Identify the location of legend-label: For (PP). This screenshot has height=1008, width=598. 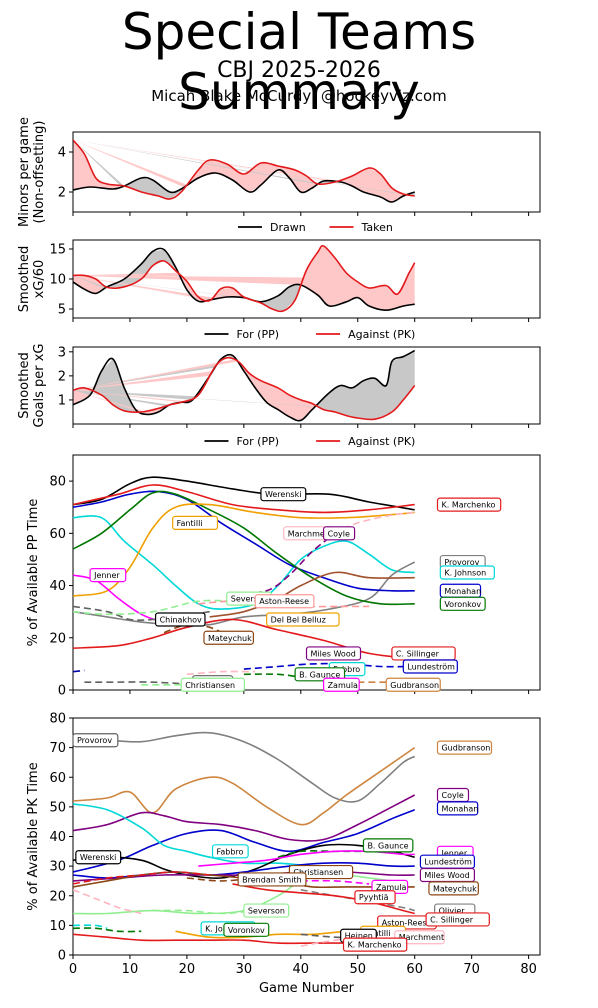
(258, 334).